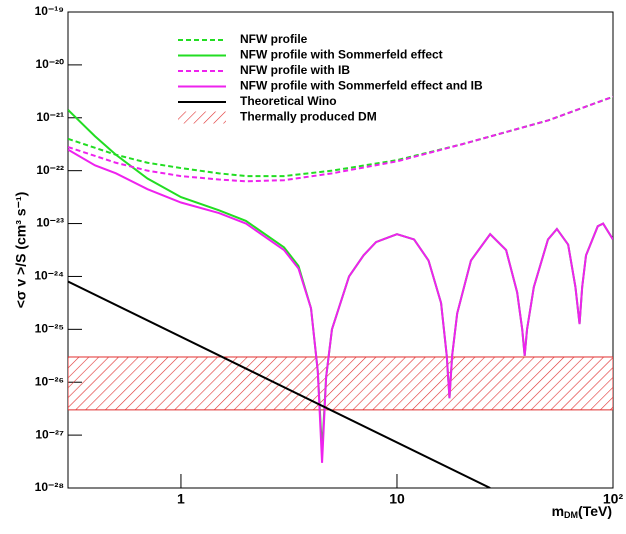 The width and height of the screenshot is (626, 534). What do you see at coordinates (613, 499) in the screenshot?
I see `x-tick-label: 10²` at bounding box center [613, 499].